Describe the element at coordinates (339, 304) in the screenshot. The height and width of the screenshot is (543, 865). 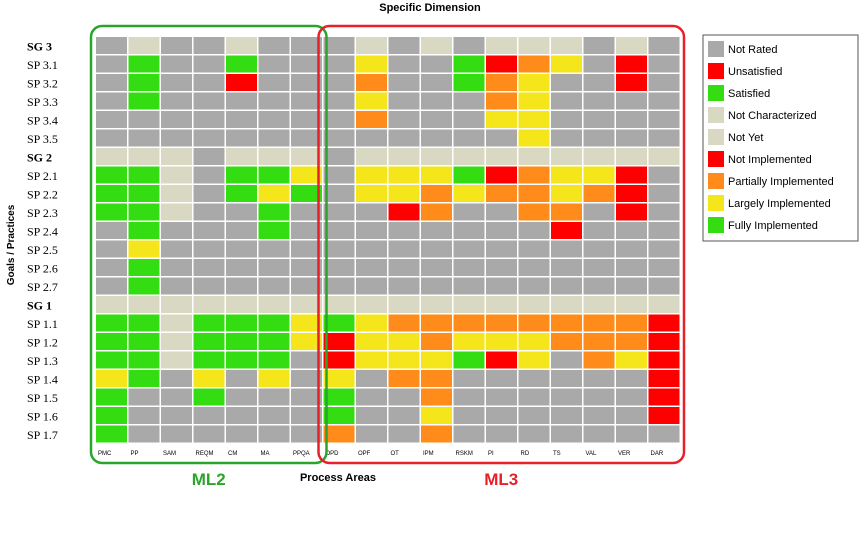
I see `goal-cell-sg-1-opd` at that location.